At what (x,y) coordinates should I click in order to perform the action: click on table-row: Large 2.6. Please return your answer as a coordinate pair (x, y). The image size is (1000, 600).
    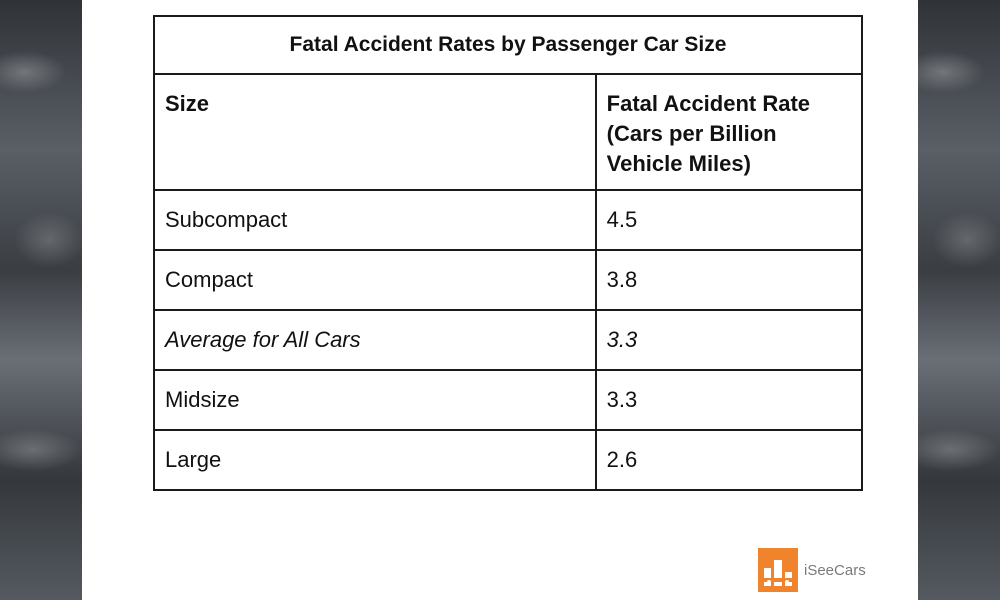
    Looking at the image, I should click on (508, 460).